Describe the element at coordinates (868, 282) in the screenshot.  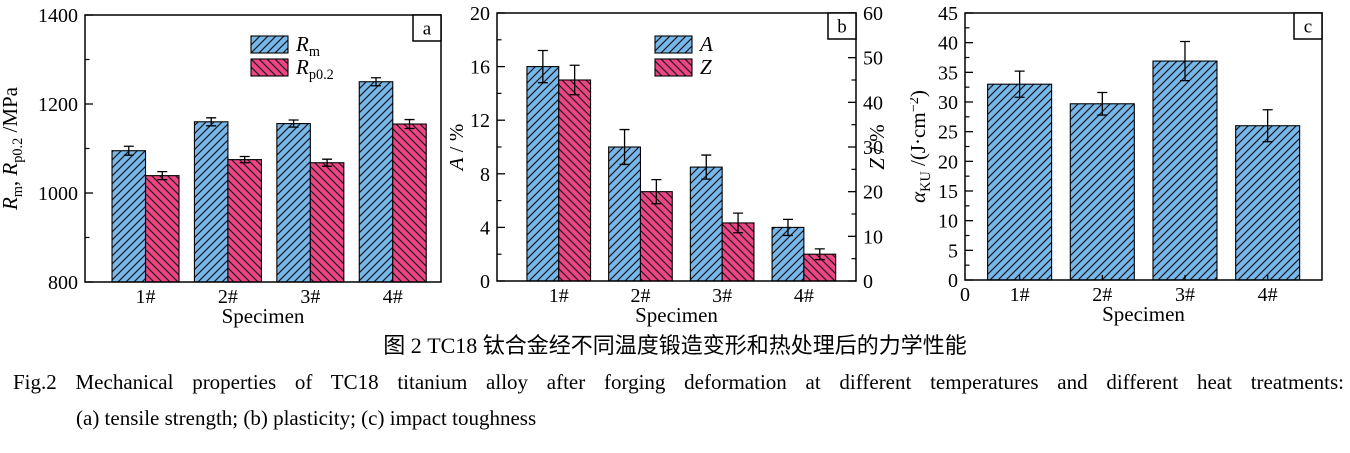
I see `y2-tick-label: 0` at that location.